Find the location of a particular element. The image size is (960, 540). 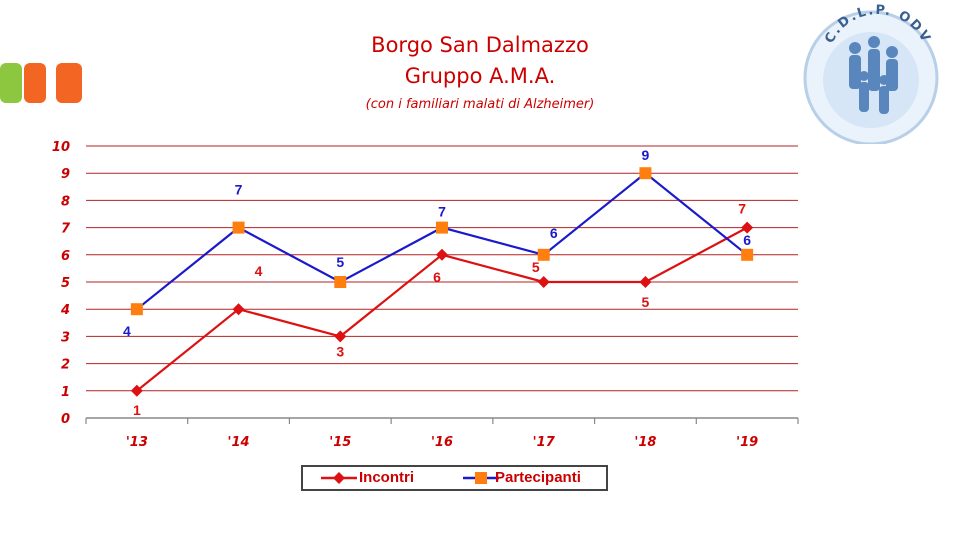

y-tick-label-0: 0 is located at coordinates (65, 419).